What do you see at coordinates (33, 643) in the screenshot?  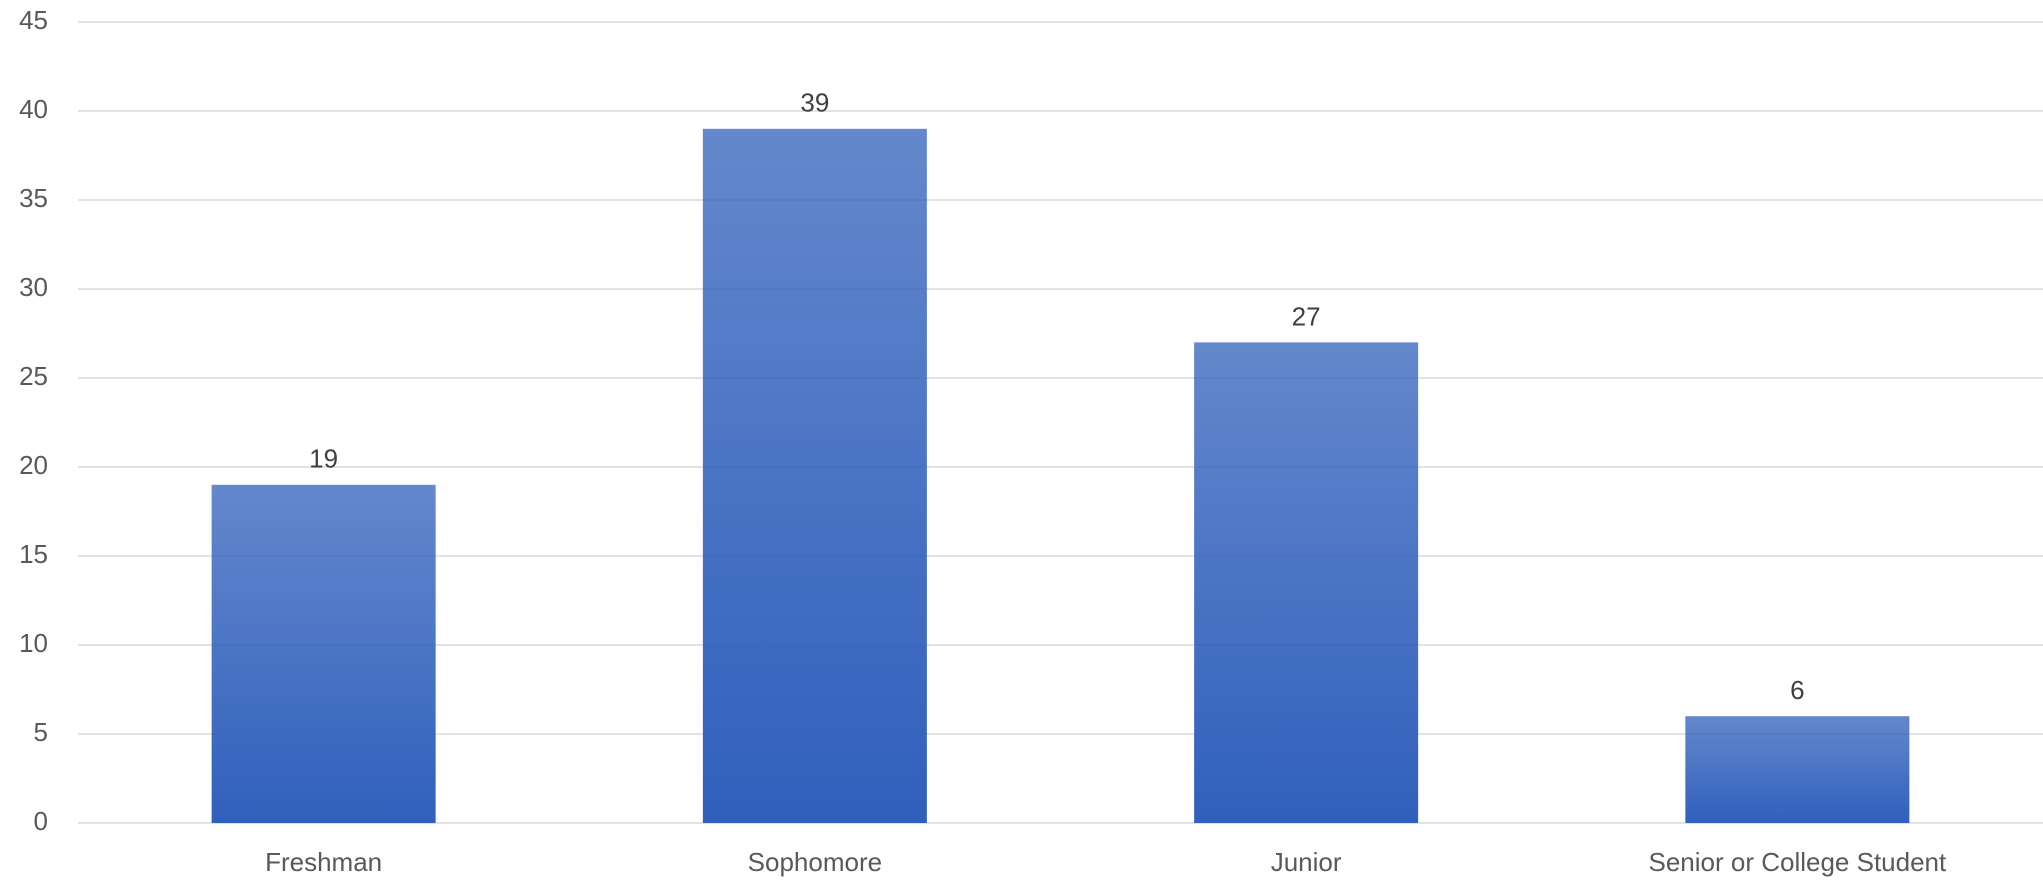 I see `y-tick-label: 10` at bounding box center [33, 643].